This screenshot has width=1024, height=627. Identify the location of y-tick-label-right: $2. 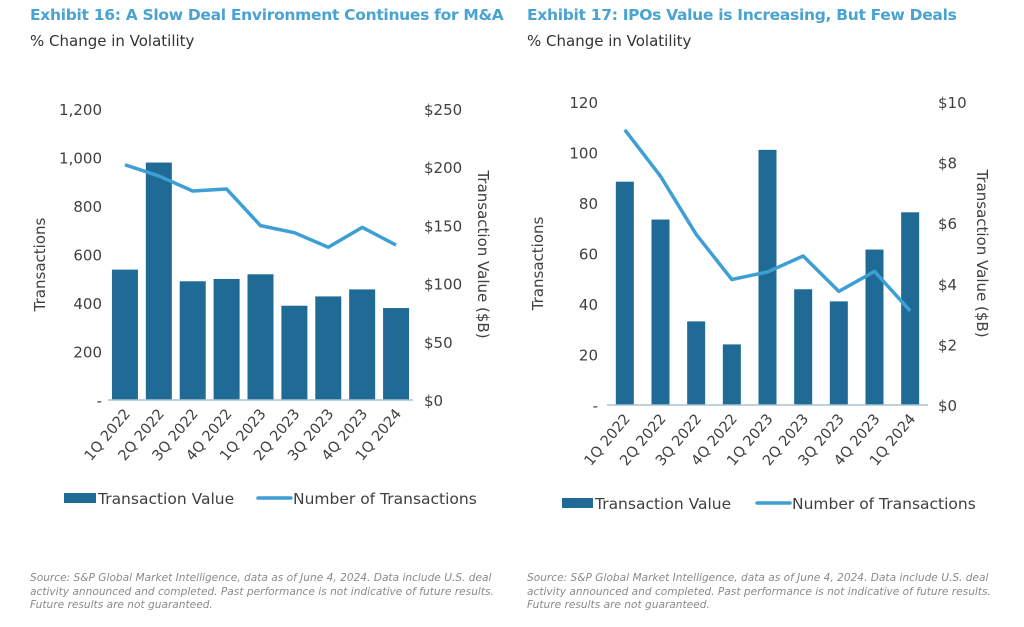
(947, 345).